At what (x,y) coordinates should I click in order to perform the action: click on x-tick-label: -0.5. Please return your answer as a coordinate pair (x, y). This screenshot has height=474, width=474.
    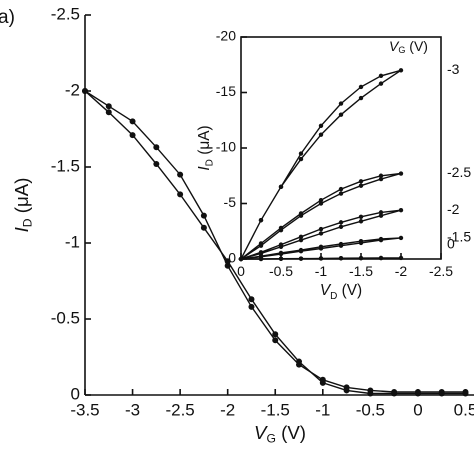
    Looking at the image, I should click on (370, 410).